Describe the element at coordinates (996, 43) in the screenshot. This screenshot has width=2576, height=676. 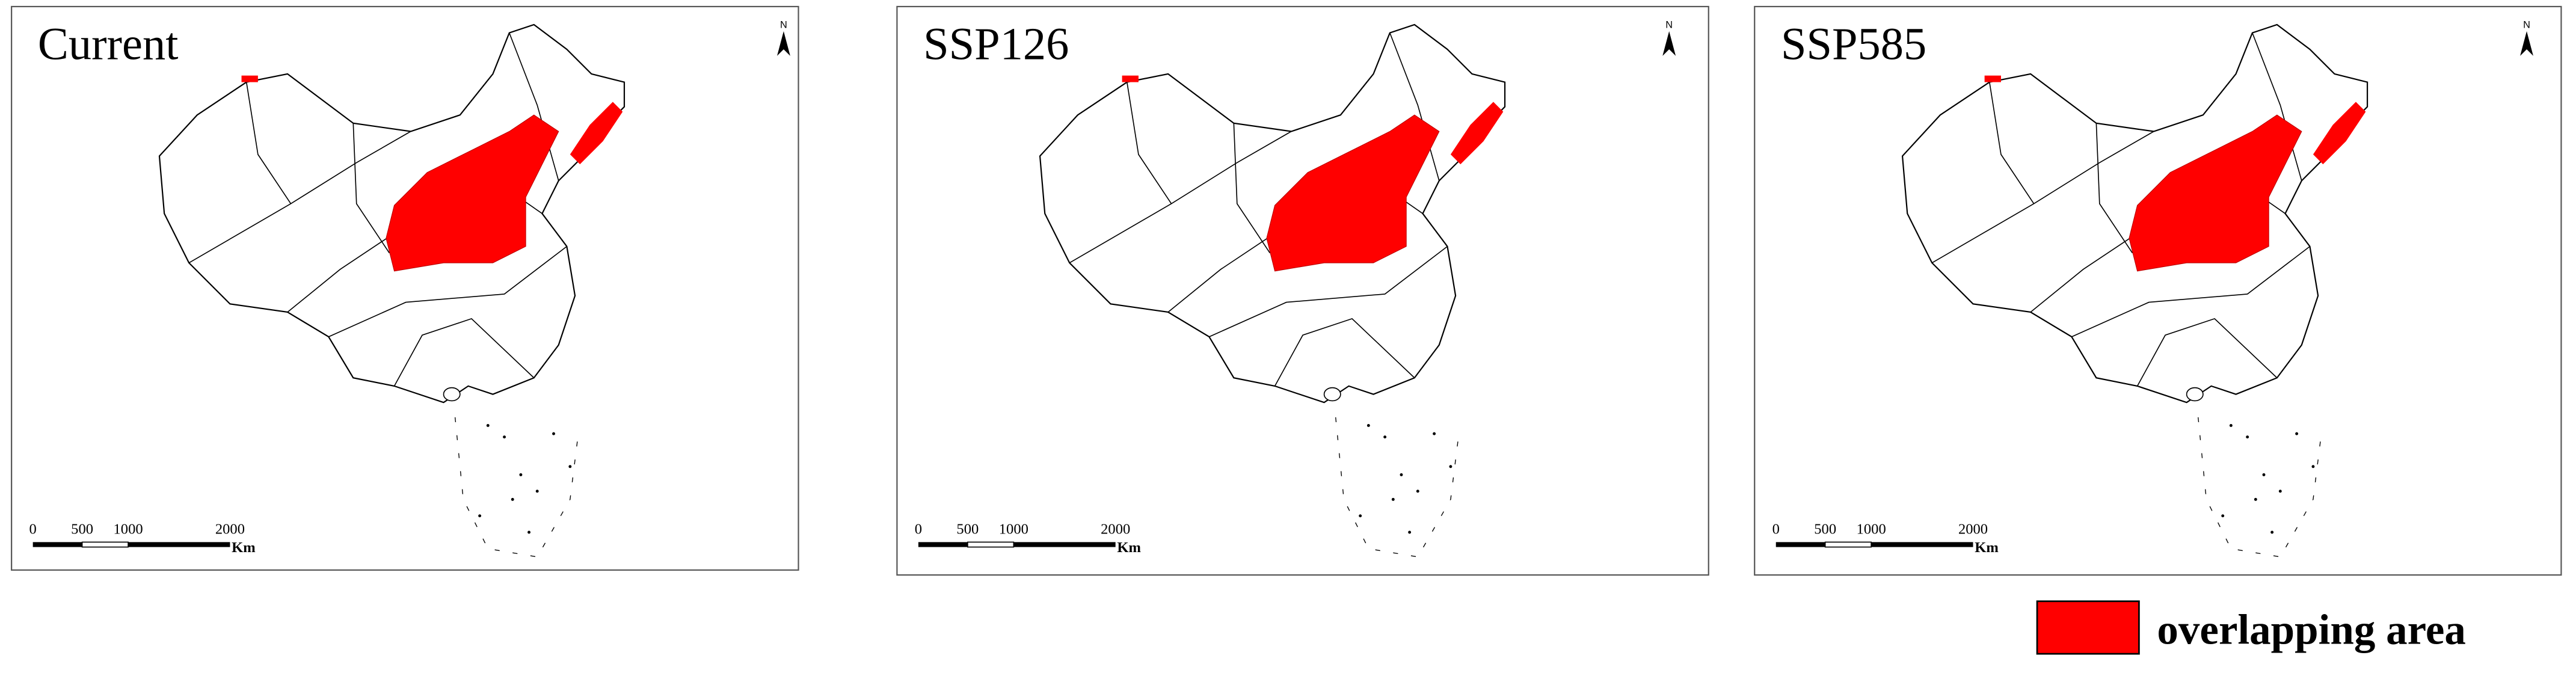
I see `panel-title: SSP126` at that location.